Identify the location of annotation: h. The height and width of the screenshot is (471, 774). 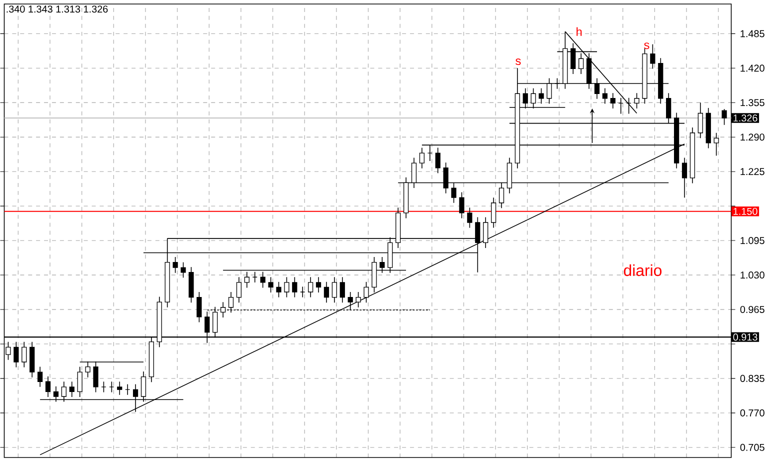
(579, 31).